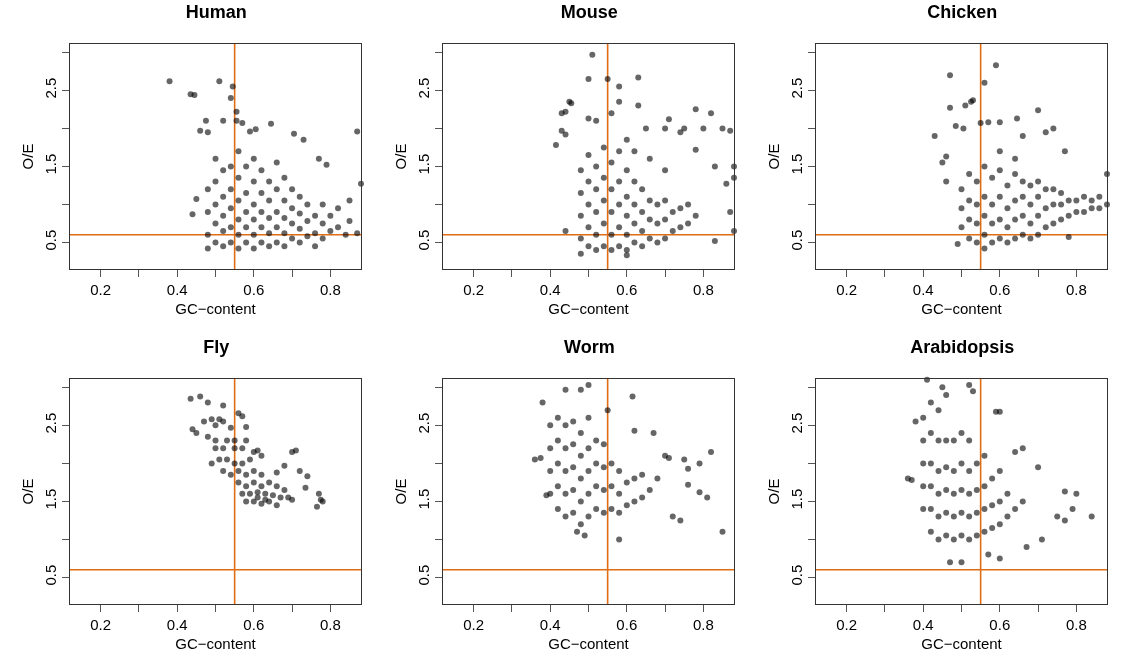 The image size is (1121, 670). I want to click on chart-title: Worm, so click(589, 346).